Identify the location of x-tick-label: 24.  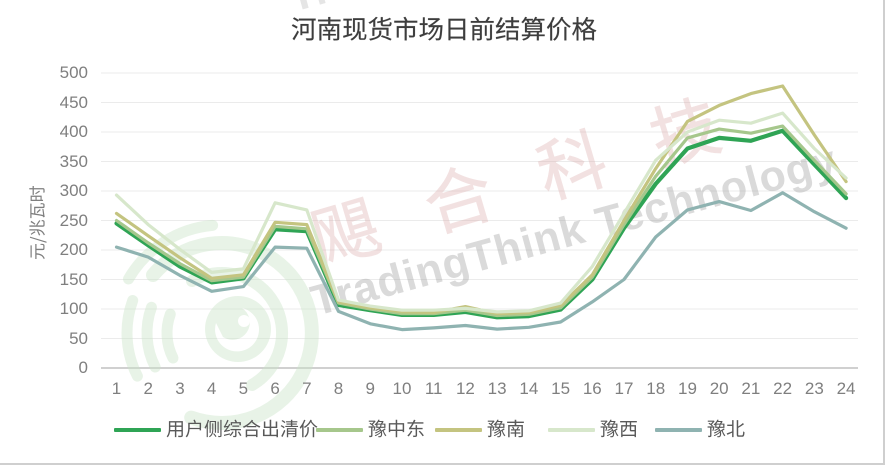
(846, 388).